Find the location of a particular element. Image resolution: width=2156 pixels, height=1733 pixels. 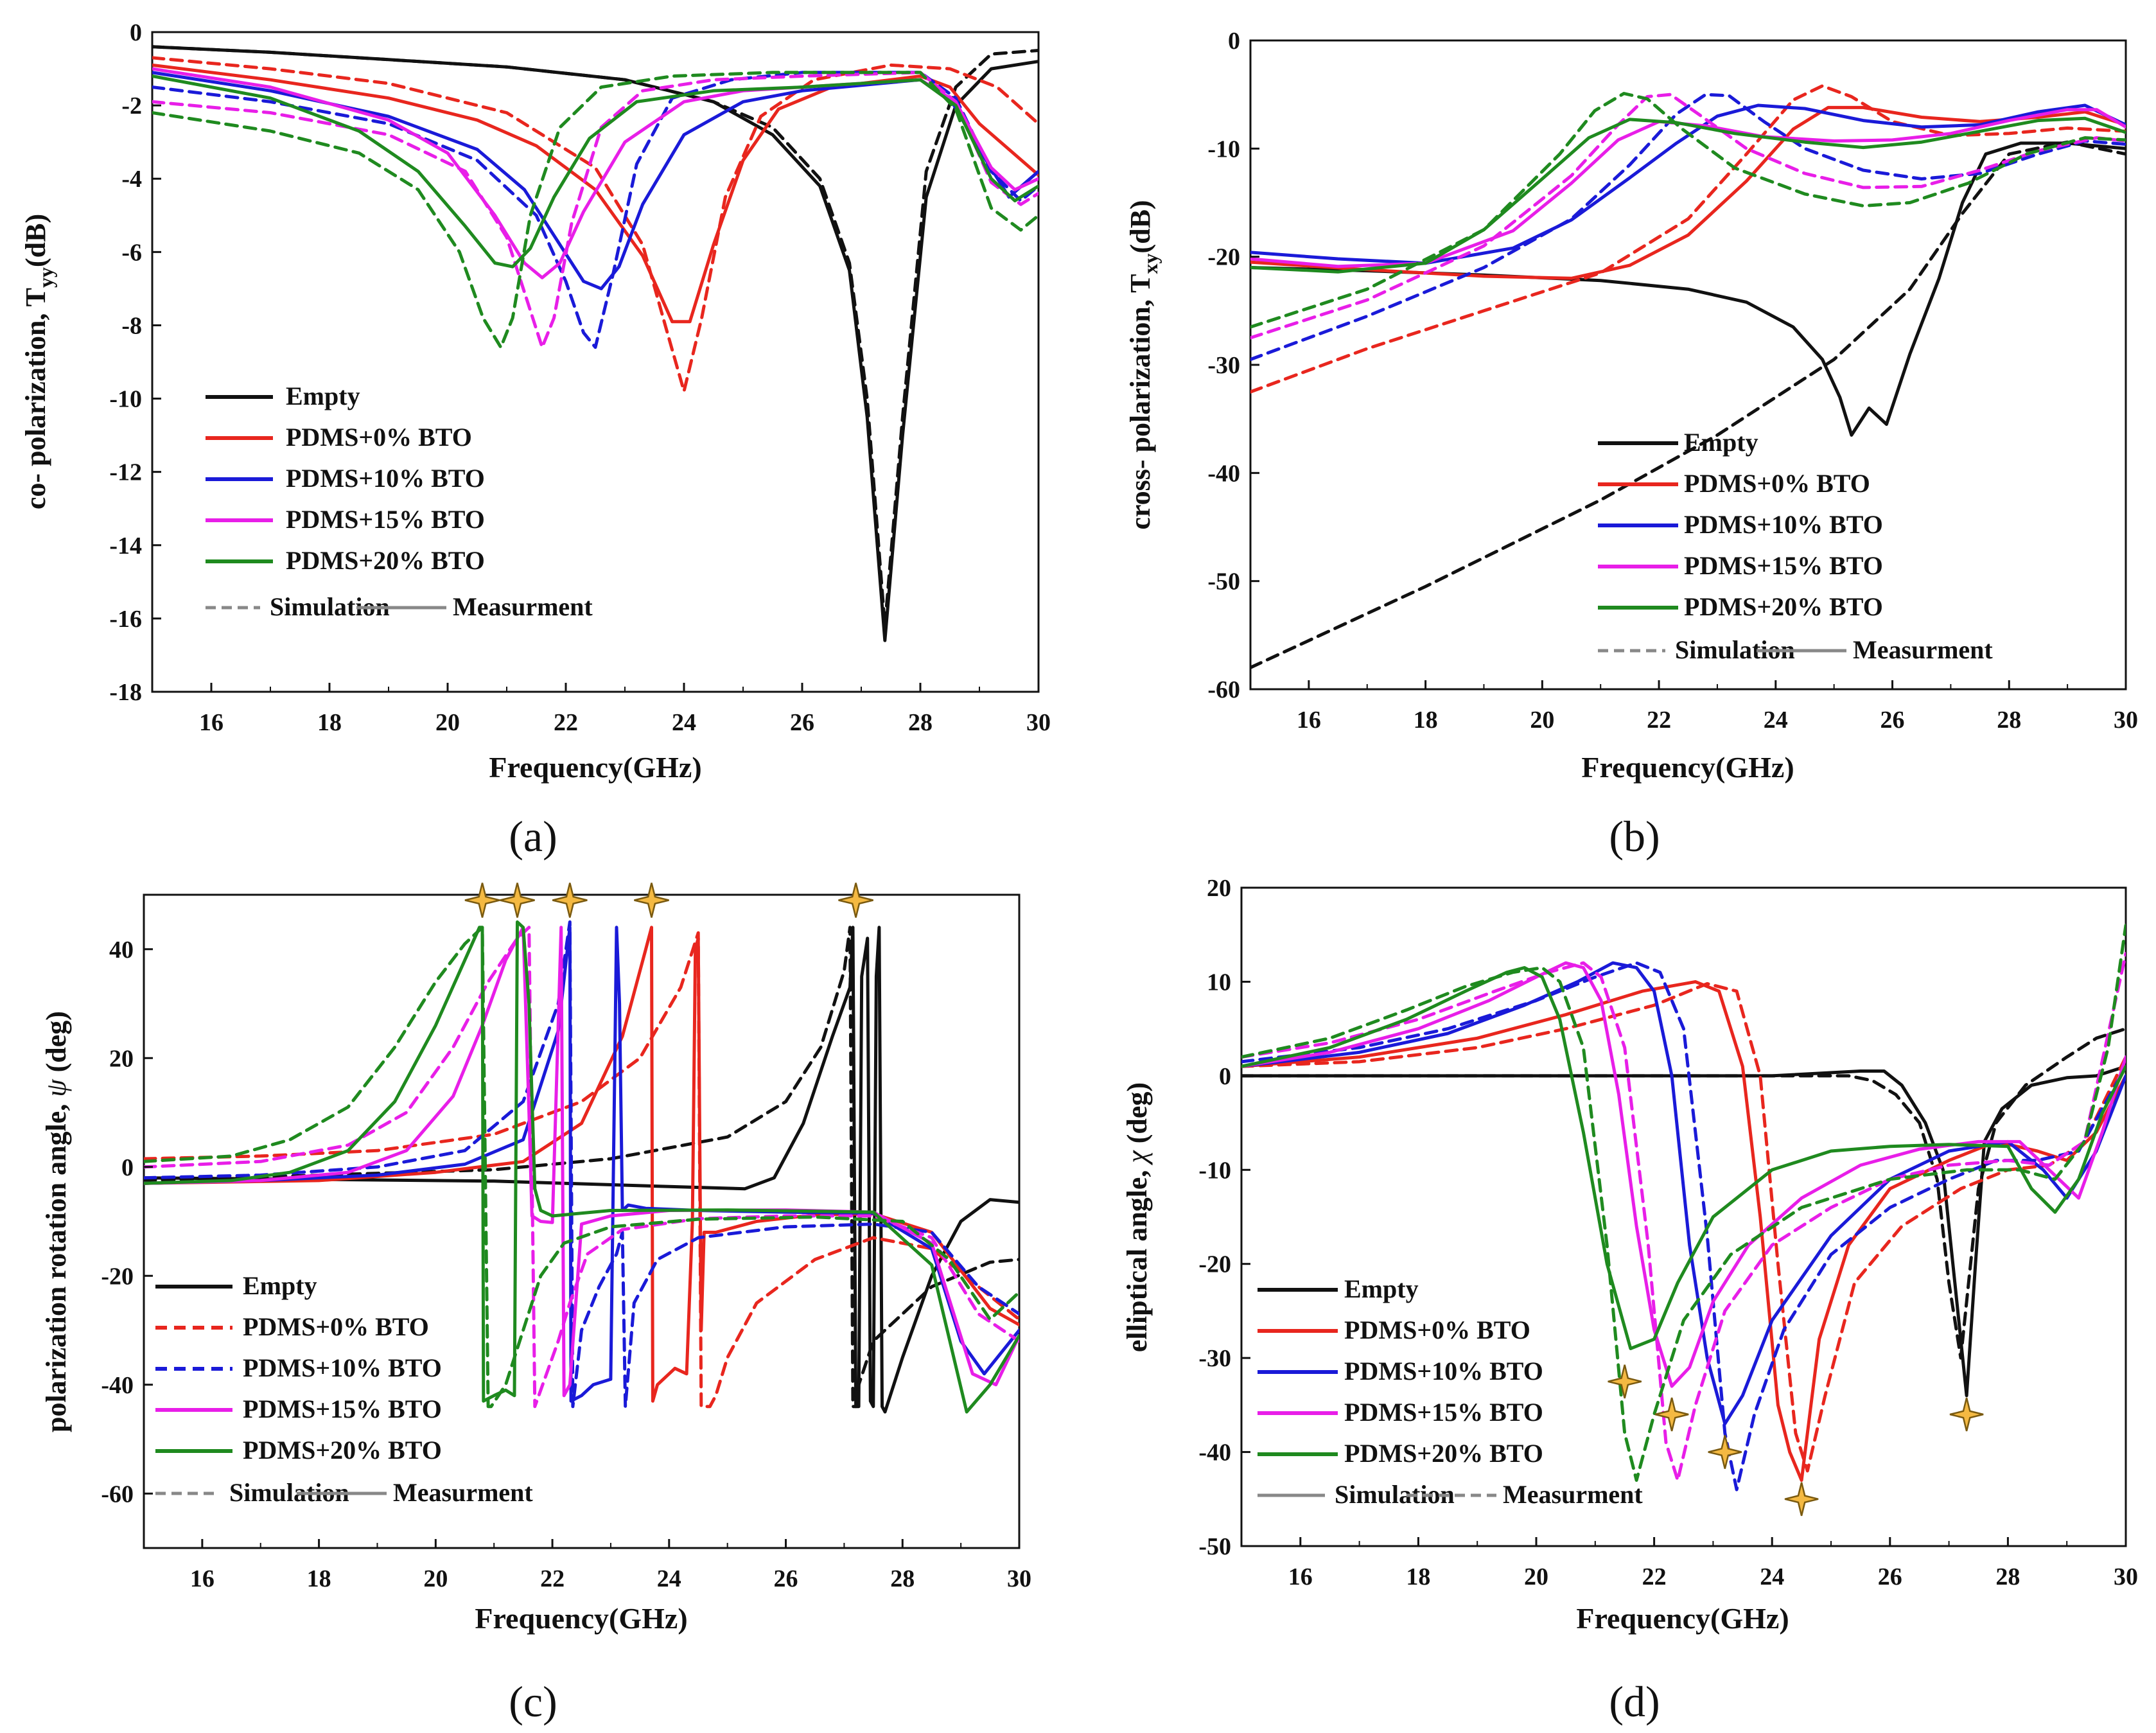

legend-label-d-pdms-15pct-bto: PDMS+15% BTO is located at coordinates (1444, 1412).